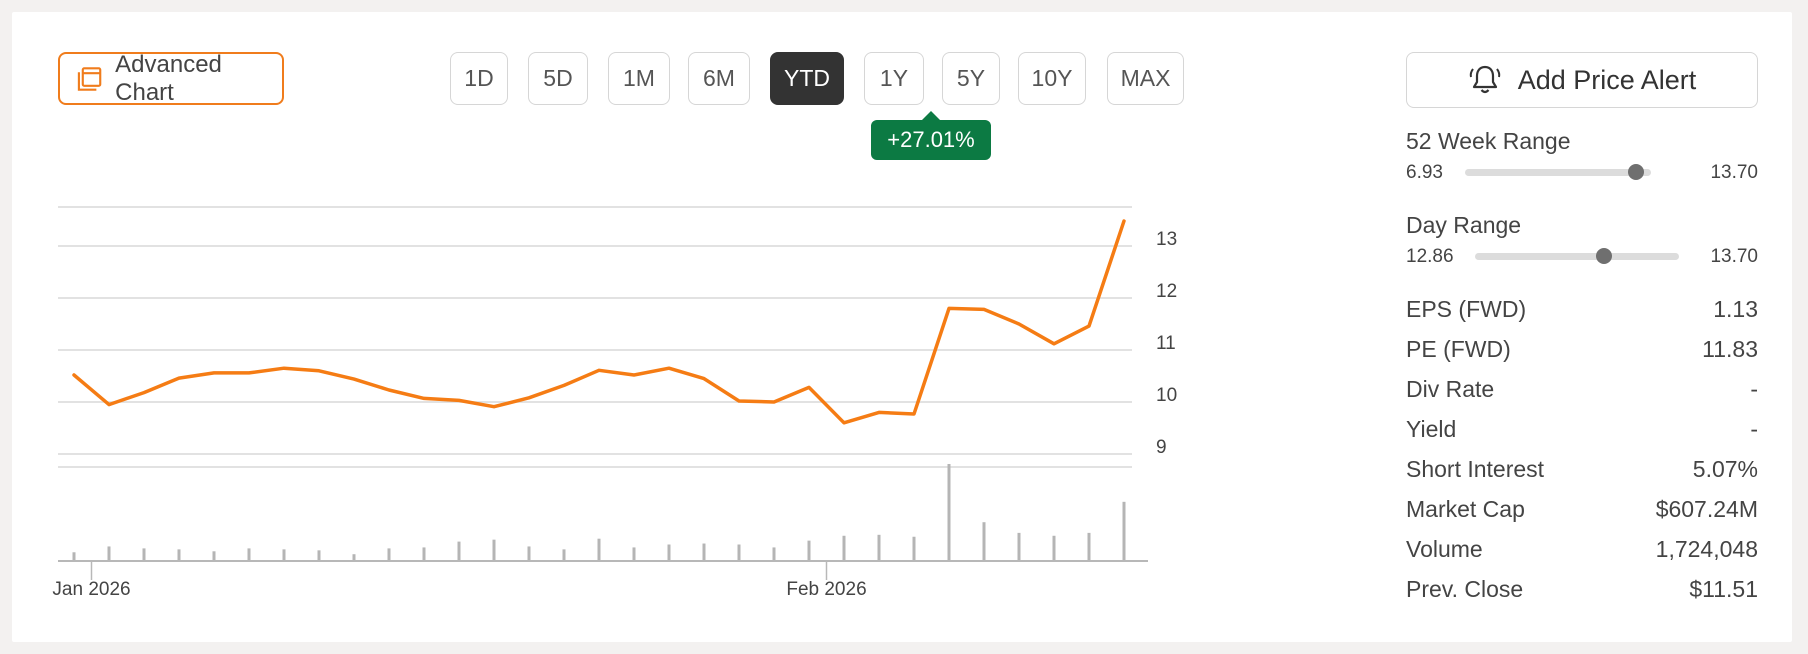 The width and height of the screenshot is (1808, 654). What do you see at coordinates (1166, 395) in the screenshot?
I see `y-tick-label: 10` at bounding box center [1166, 395].